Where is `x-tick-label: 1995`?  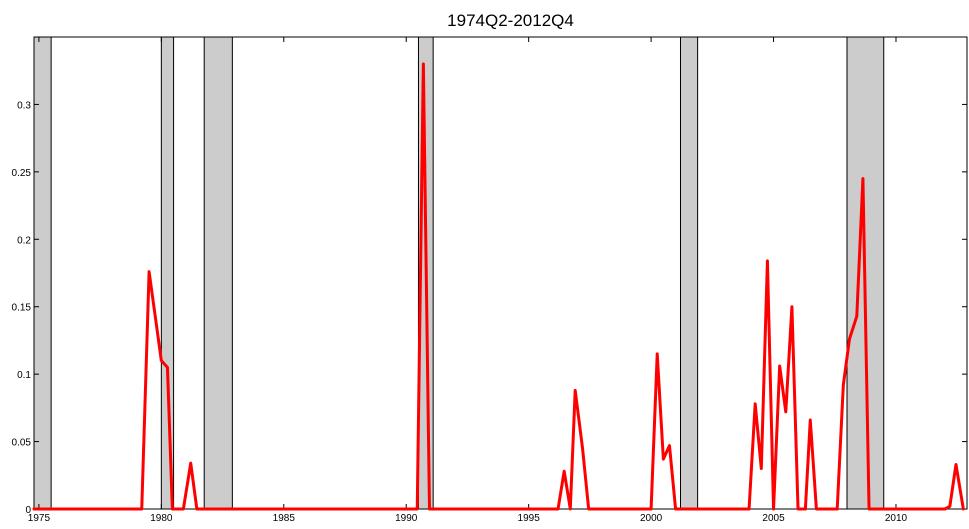 x-tick-label: 1995 is located at coordinates (529, 518).